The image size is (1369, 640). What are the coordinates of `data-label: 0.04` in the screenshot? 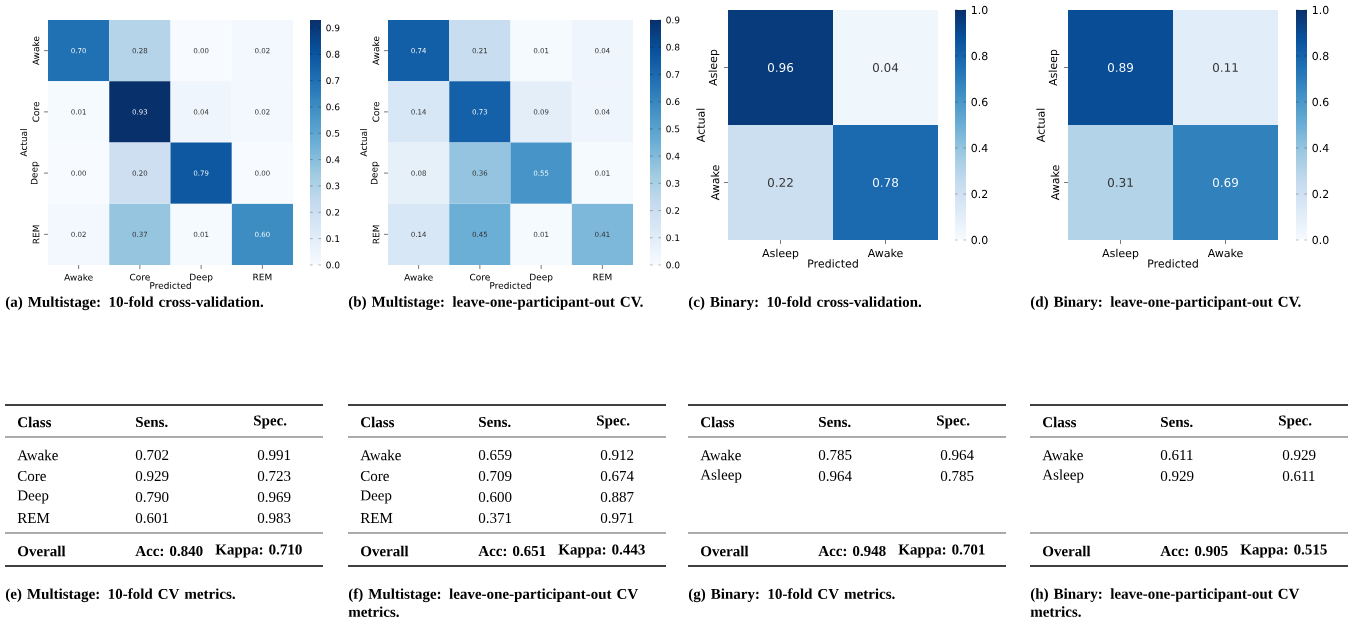 It's located at (885, 67).